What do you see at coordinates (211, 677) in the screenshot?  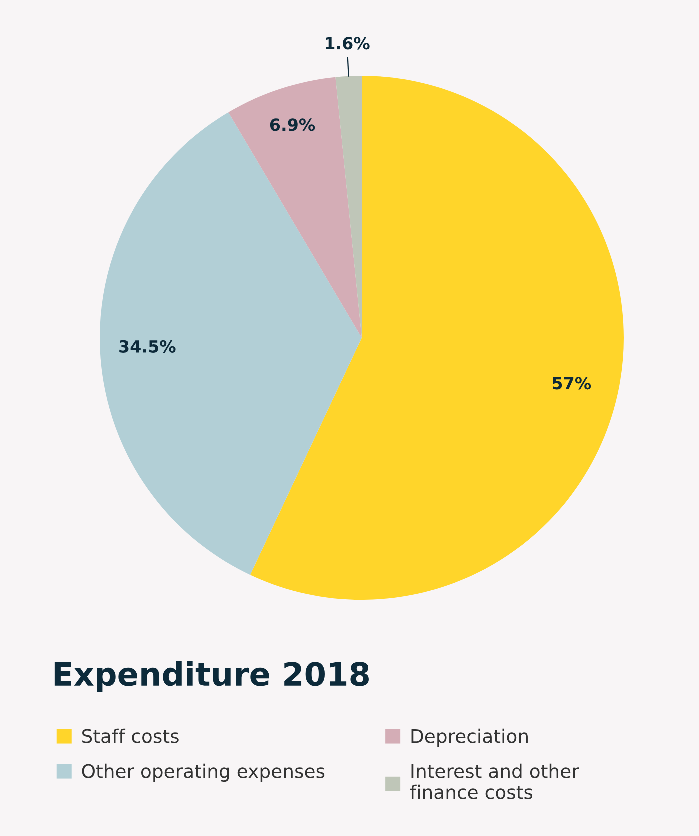 I see `text: Expenditure 2018` at bounding box center [211, 677].